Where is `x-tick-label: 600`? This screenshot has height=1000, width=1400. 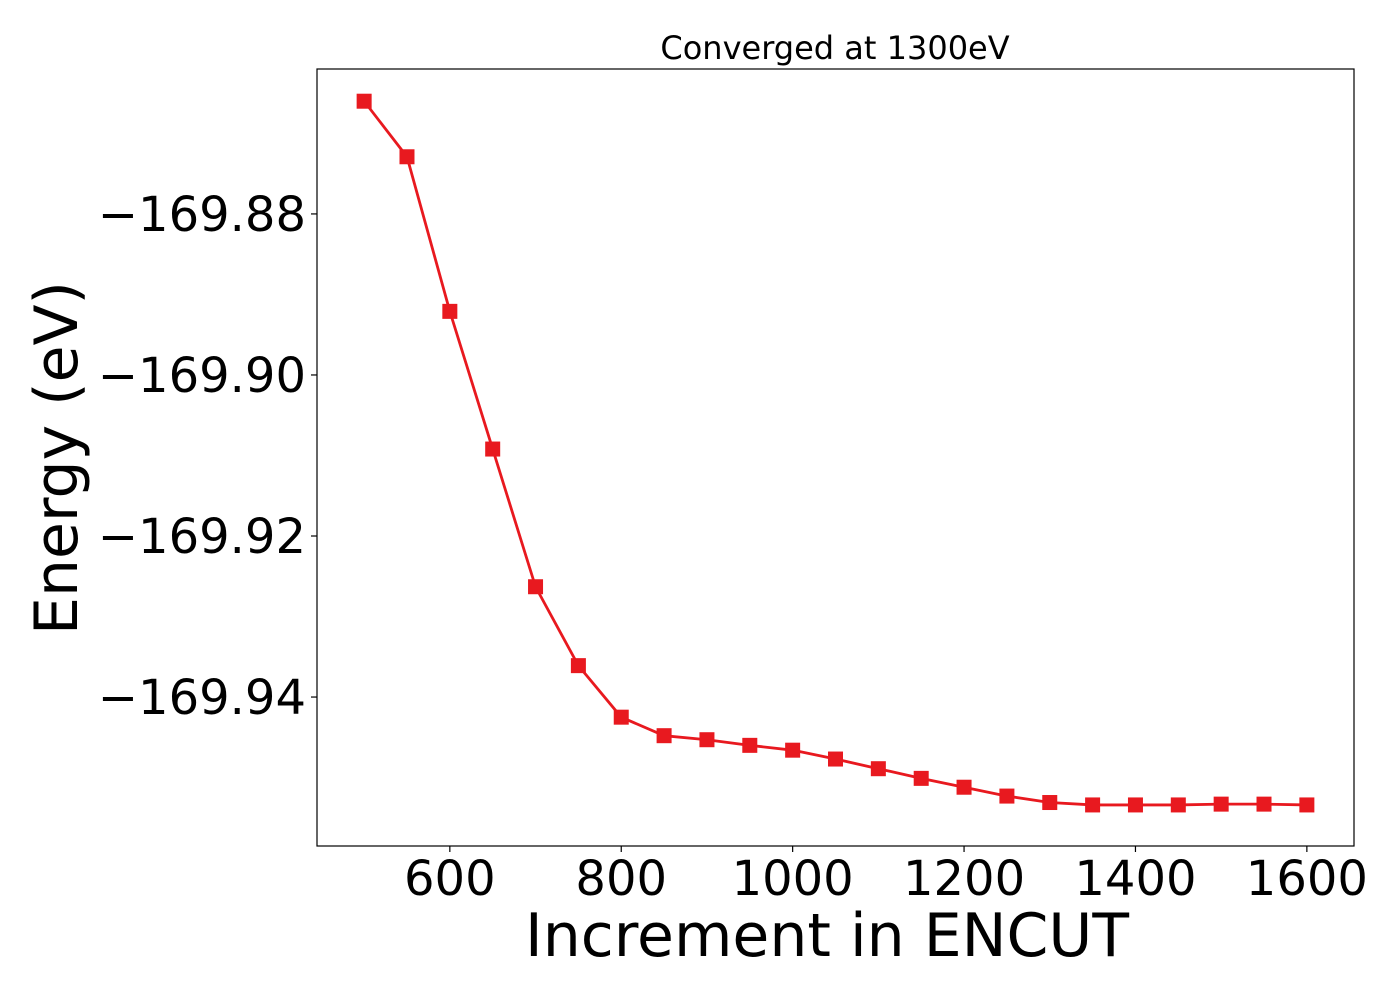
x-tick-label: 600 is located at coordinates (450, 879).